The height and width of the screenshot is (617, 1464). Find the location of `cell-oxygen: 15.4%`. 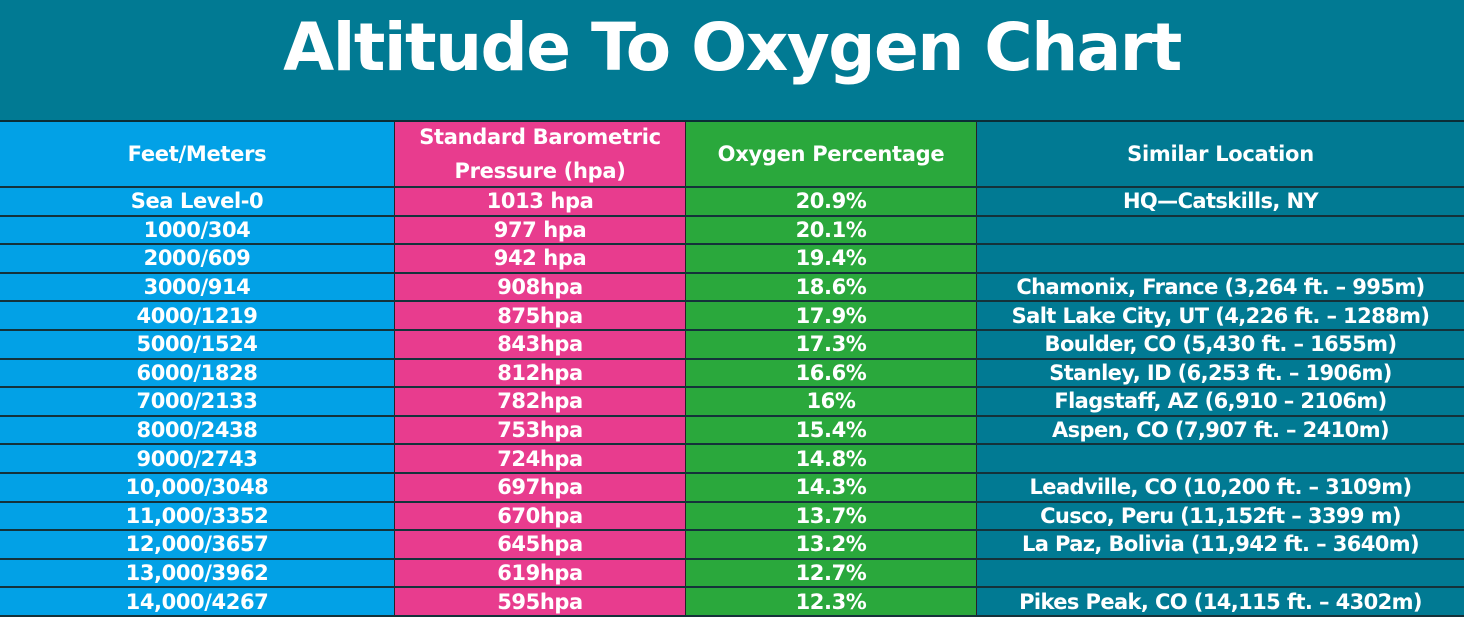

cell-oxygen: 15.4% is located at coordinates (831, 430).